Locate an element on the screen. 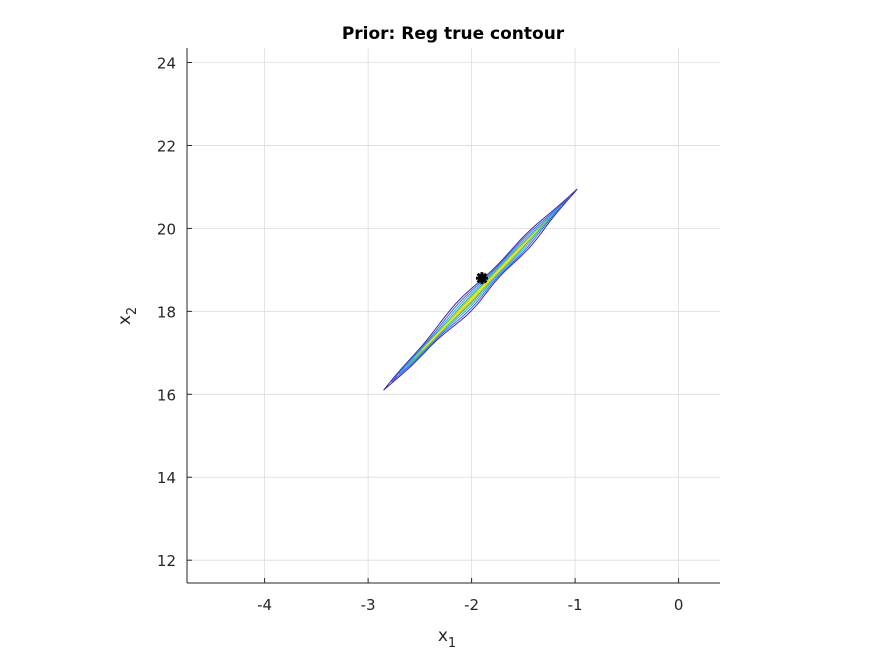 This screenshot has height=656, width=875. contour-plot is located at coordinates (480, 289).